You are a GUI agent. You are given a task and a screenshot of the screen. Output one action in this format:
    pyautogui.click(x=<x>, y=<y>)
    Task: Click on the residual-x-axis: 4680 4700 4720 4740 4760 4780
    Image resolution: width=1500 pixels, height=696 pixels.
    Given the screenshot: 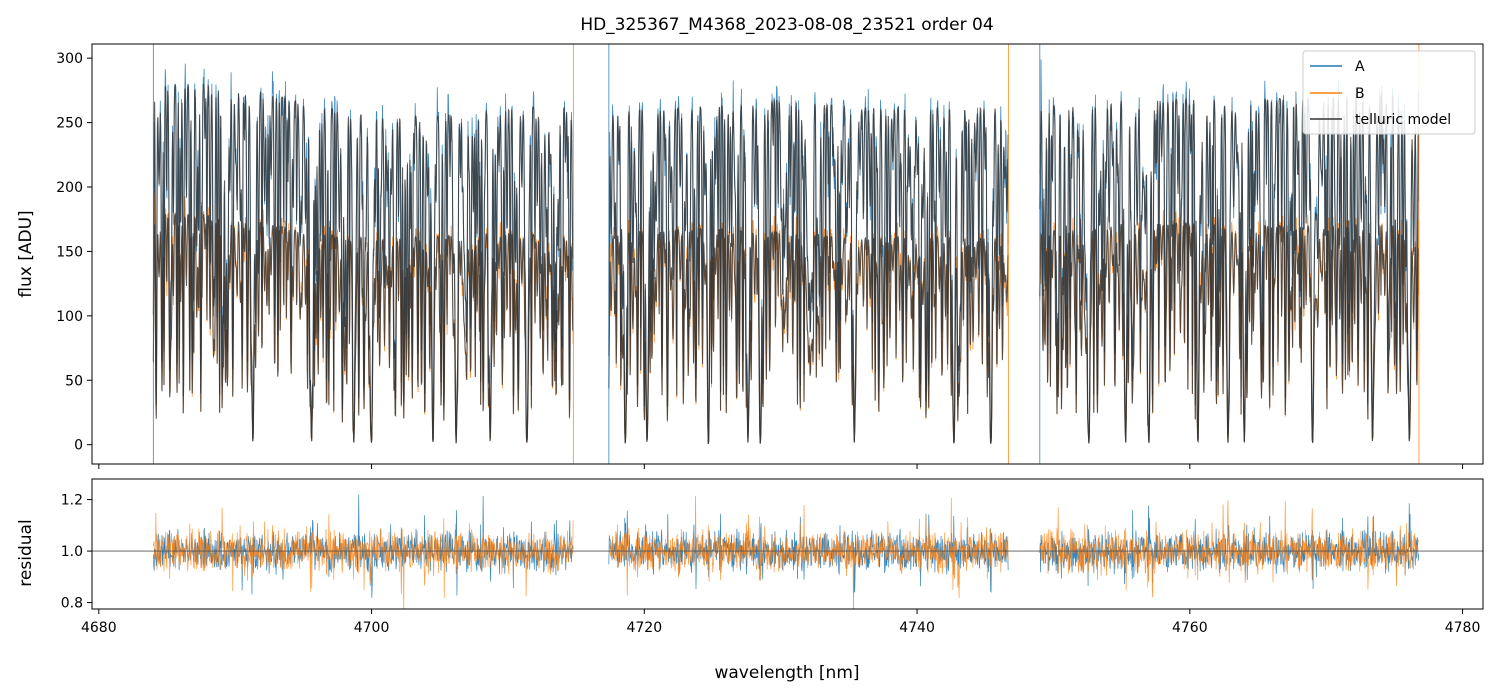 What is the action you would take?
    pyautogui.click(x=780, y=622)
    